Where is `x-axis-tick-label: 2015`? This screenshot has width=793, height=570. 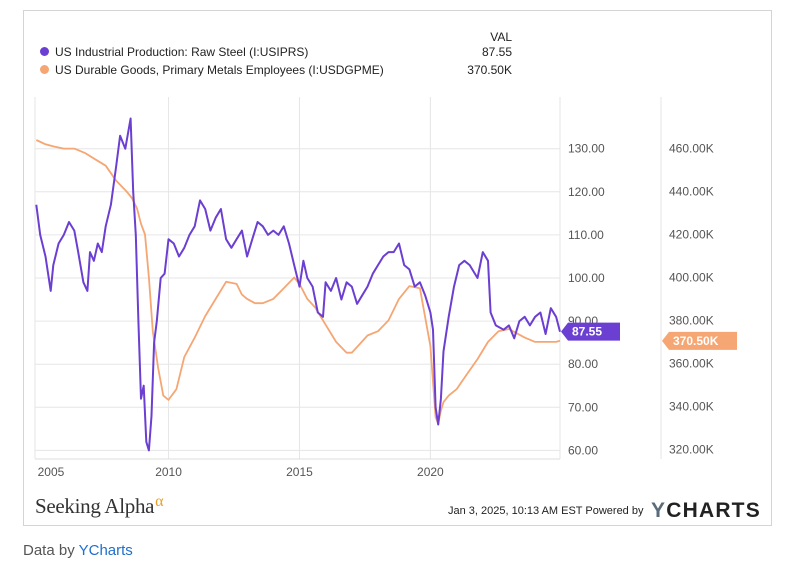 x-axis-tick-label: 2015 is located at coordinates (299, 472).